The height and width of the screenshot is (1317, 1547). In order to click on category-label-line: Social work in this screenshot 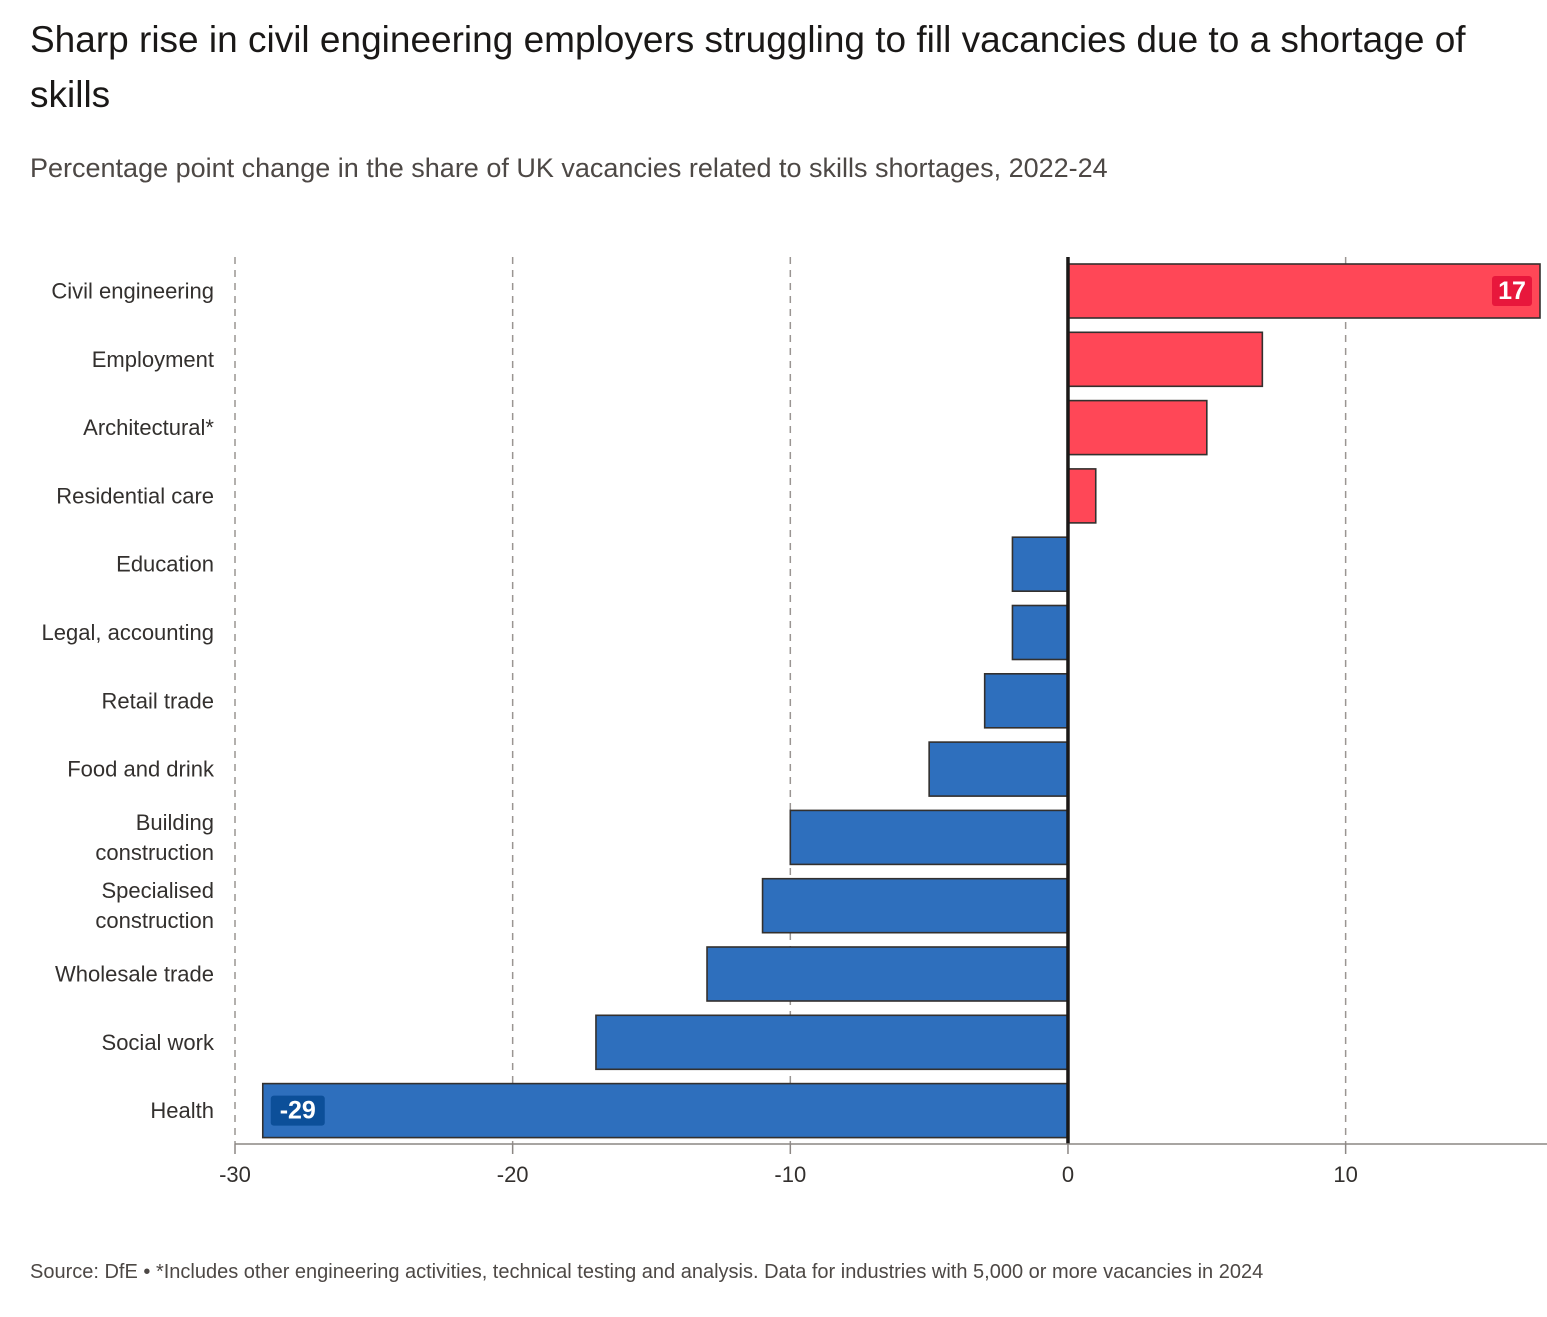, I will do `click(158, 1042)`.